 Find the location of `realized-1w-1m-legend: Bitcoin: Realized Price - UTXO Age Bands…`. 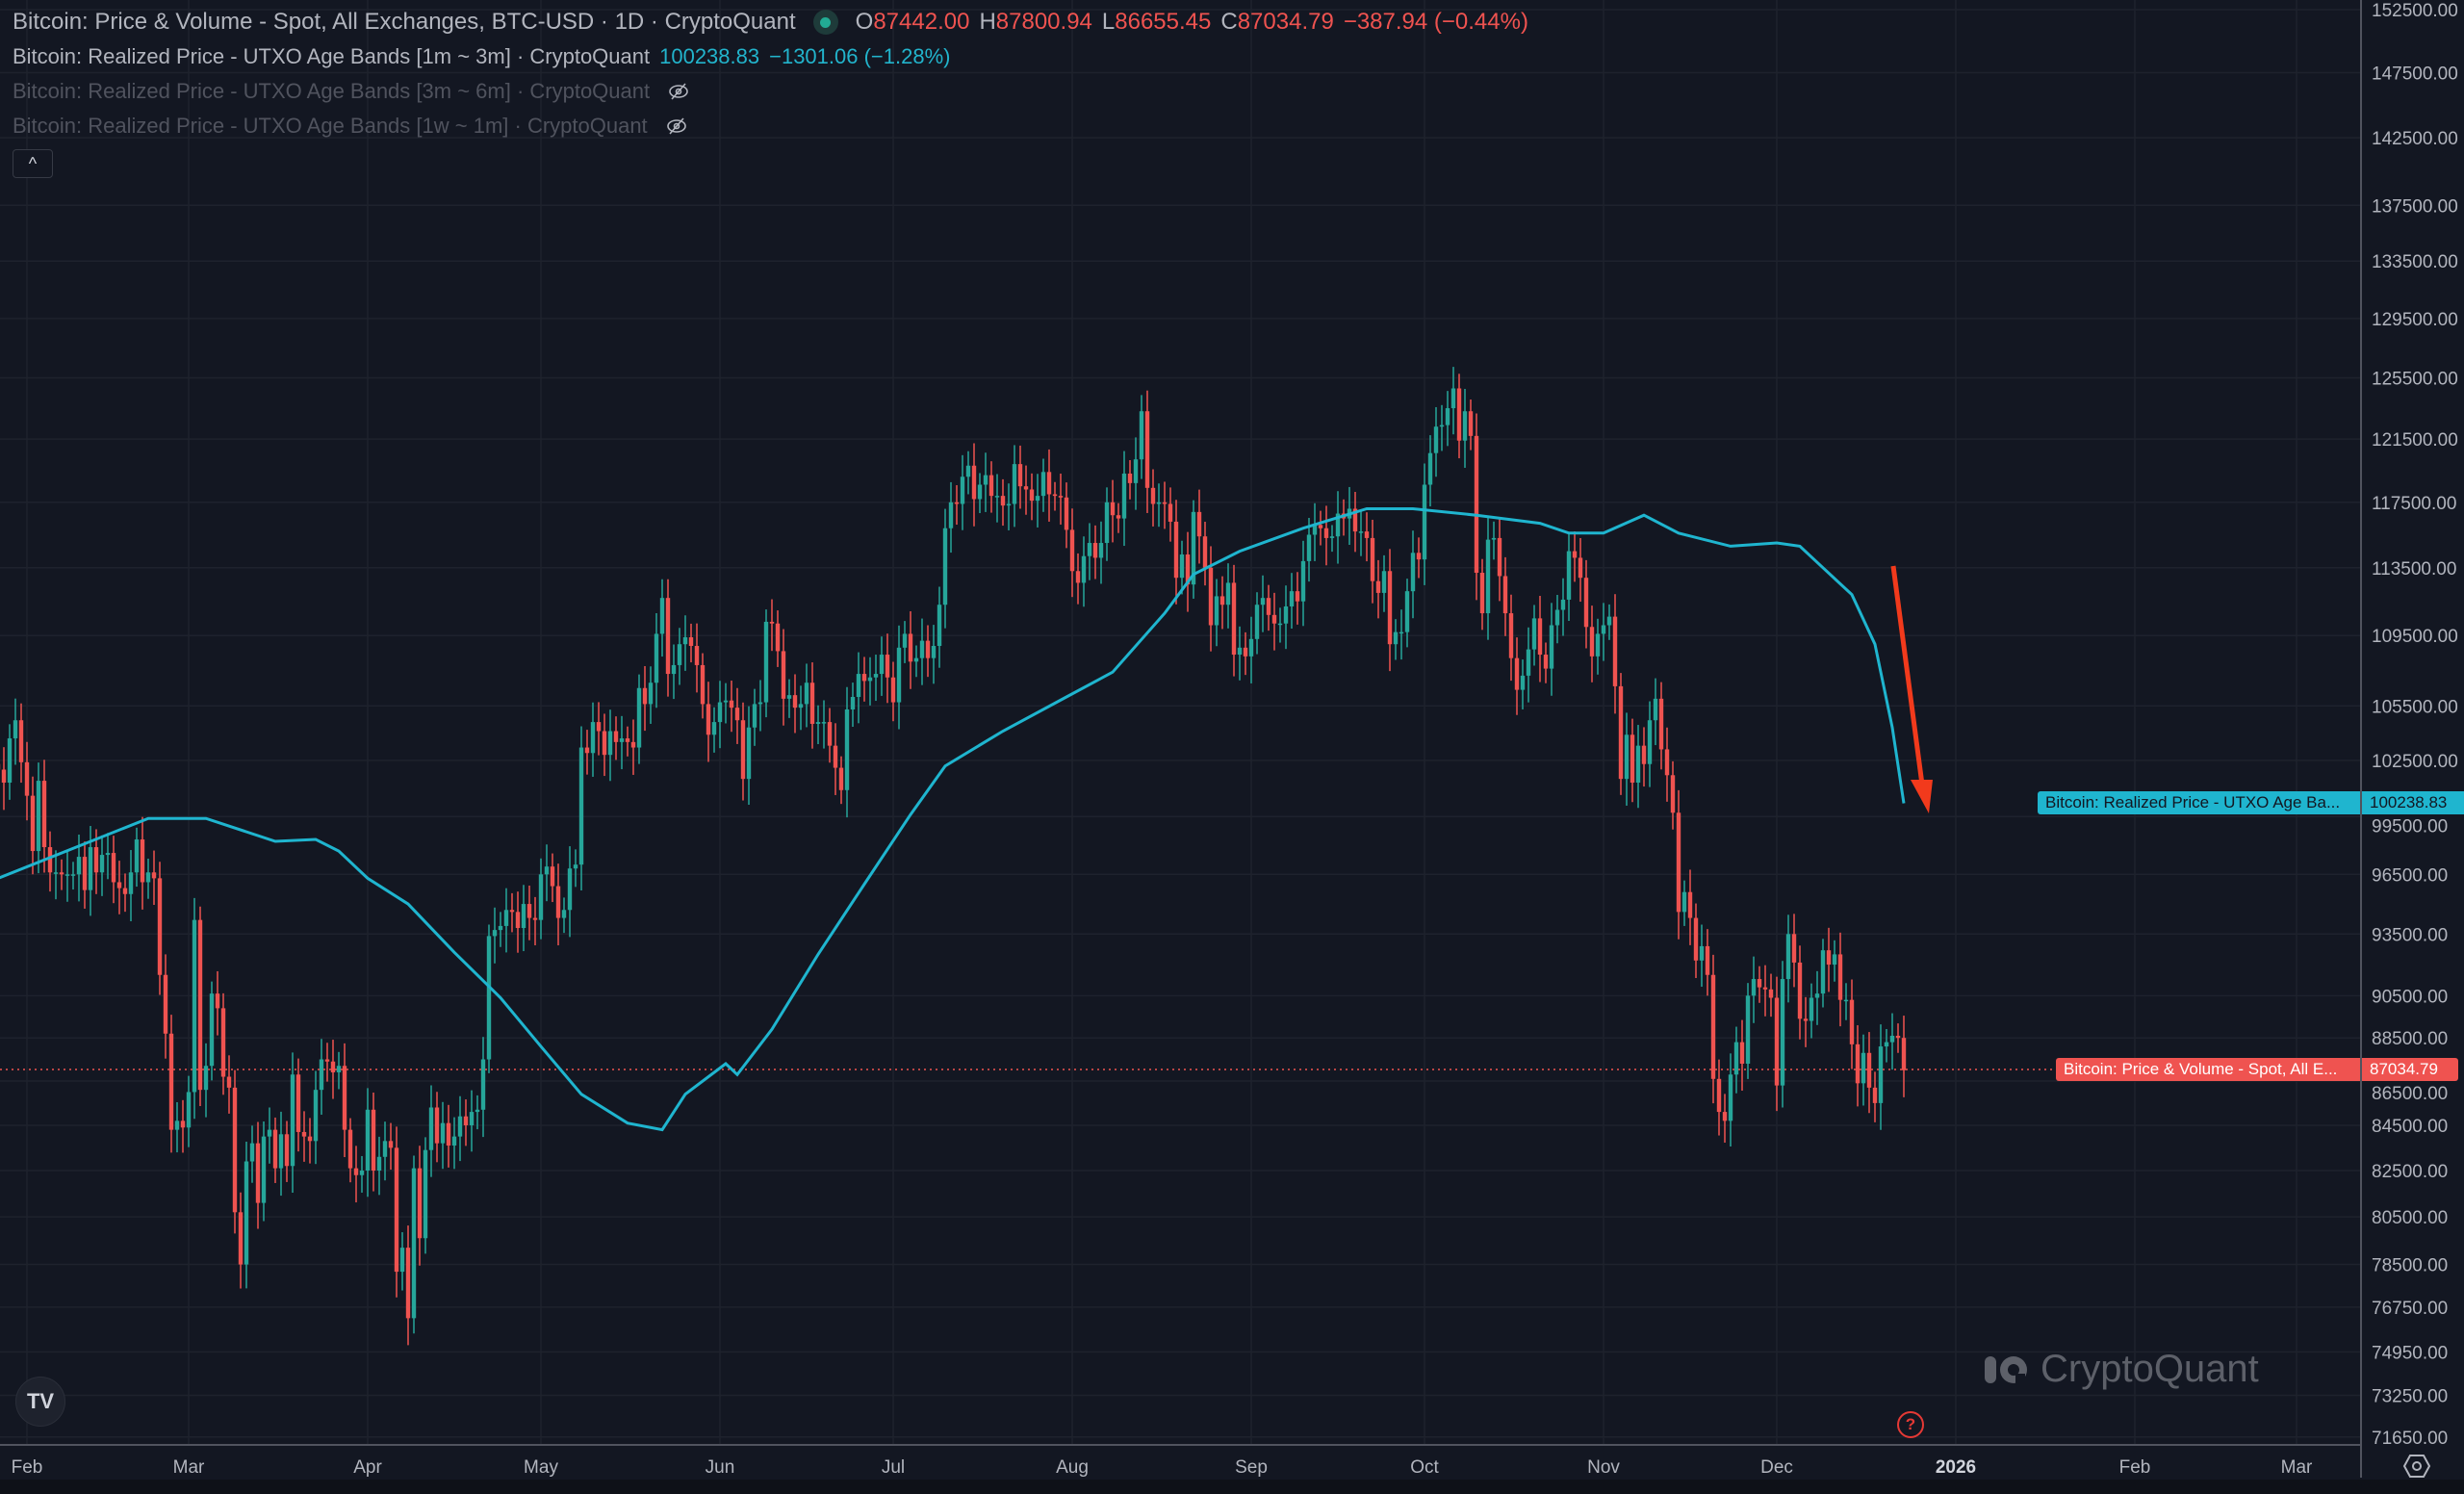

realized-1w-1m-legend: Bitcoin: Realized Price - UTXO Age Bands… is located at coordinates (350, 127).